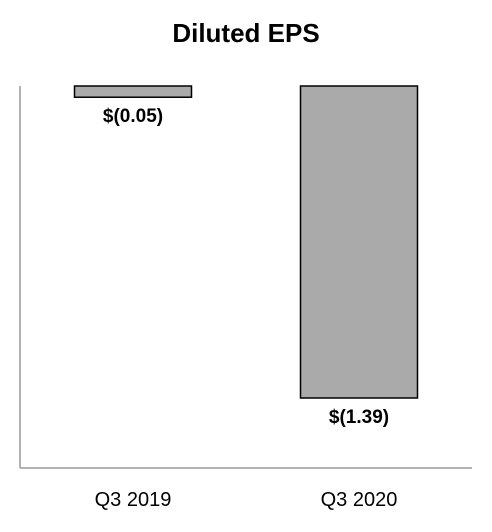 This screenshot has width=492, height=532. Describe the element at coordinates (245, 33) in the screenshot. I see `chart-title: Diluted EPS` at that location.